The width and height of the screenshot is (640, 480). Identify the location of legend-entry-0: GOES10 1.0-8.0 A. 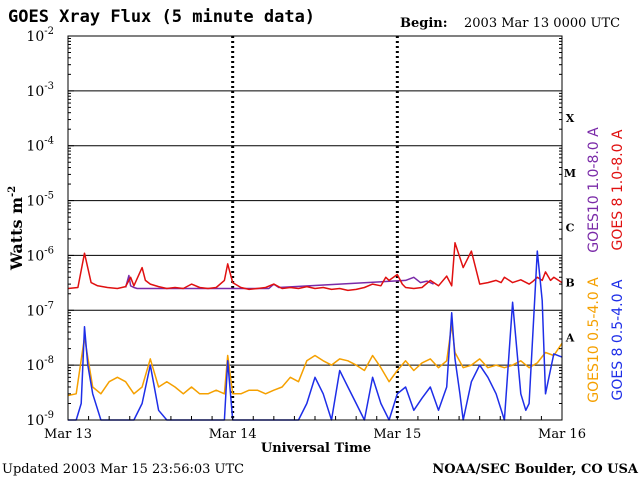
(594, 190).